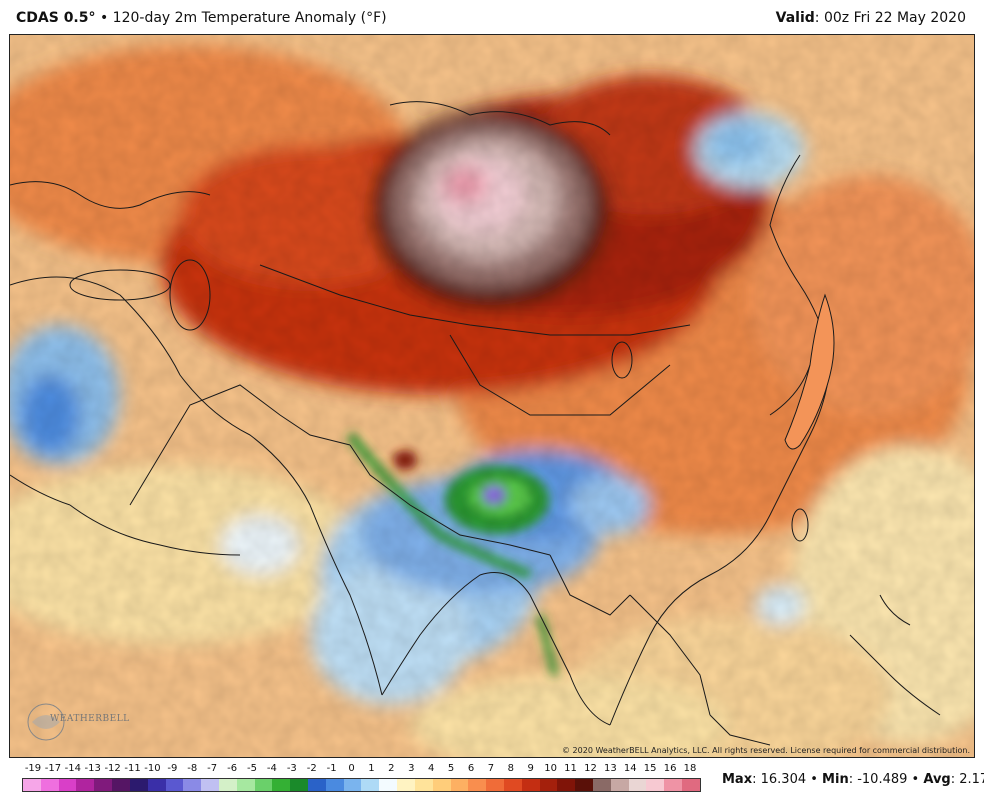 The height and width of the screenshot is (808, 984). I want to click on legend-tick-label: 12, so click(590, 768).